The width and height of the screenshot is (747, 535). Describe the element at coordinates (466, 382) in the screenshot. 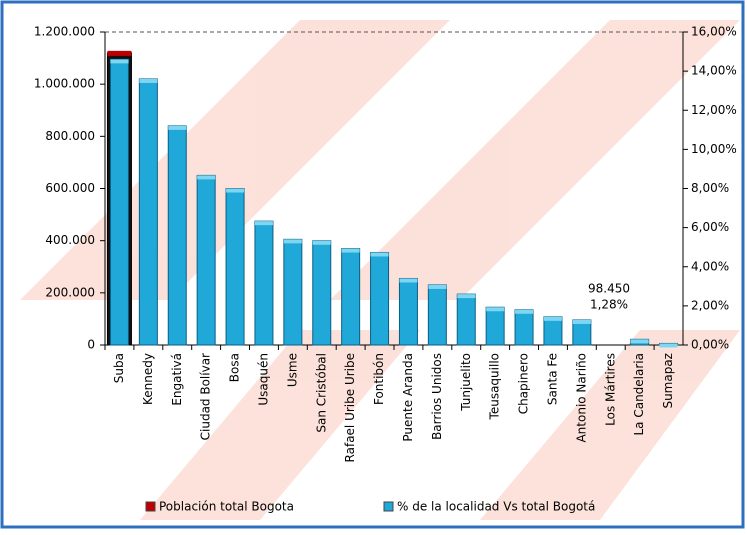

I see `x-tick-label: Tunjuelito` at that location.